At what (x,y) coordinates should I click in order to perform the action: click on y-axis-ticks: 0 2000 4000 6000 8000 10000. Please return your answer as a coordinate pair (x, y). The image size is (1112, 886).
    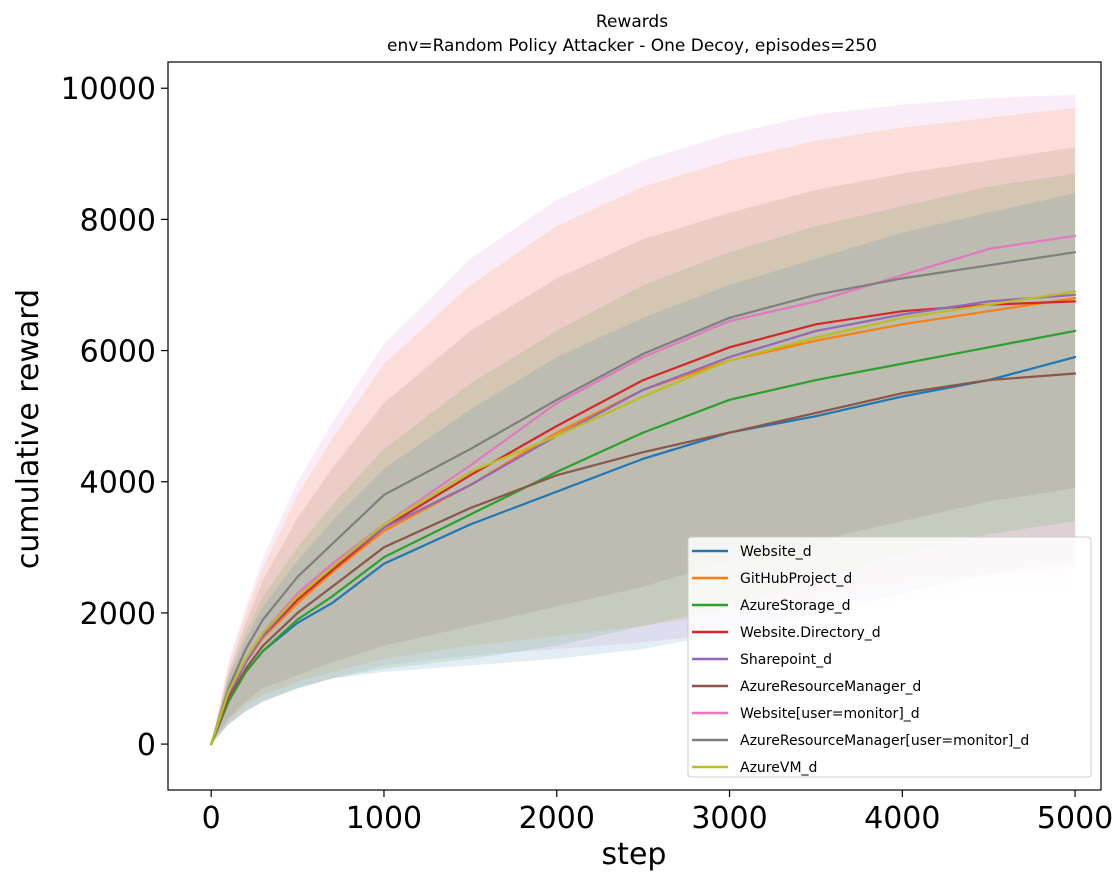
    Looking at the image, I should click on (114, 417).